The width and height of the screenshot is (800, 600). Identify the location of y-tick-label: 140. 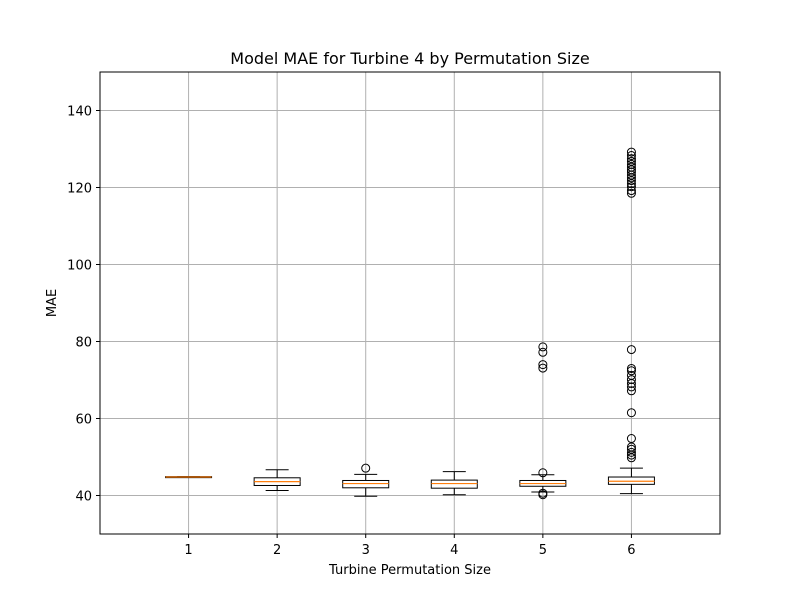
(79, 112).